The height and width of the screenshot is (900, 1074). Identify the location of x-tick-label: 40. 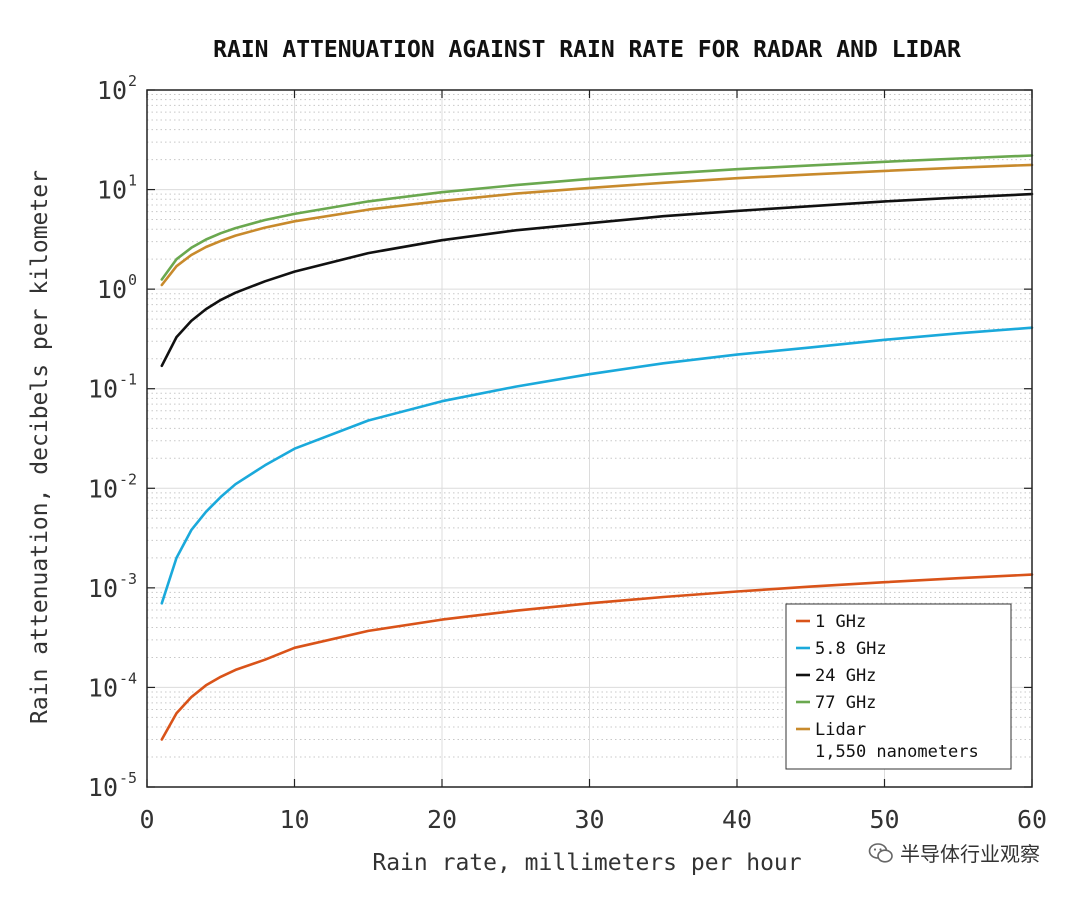
(737, 819).